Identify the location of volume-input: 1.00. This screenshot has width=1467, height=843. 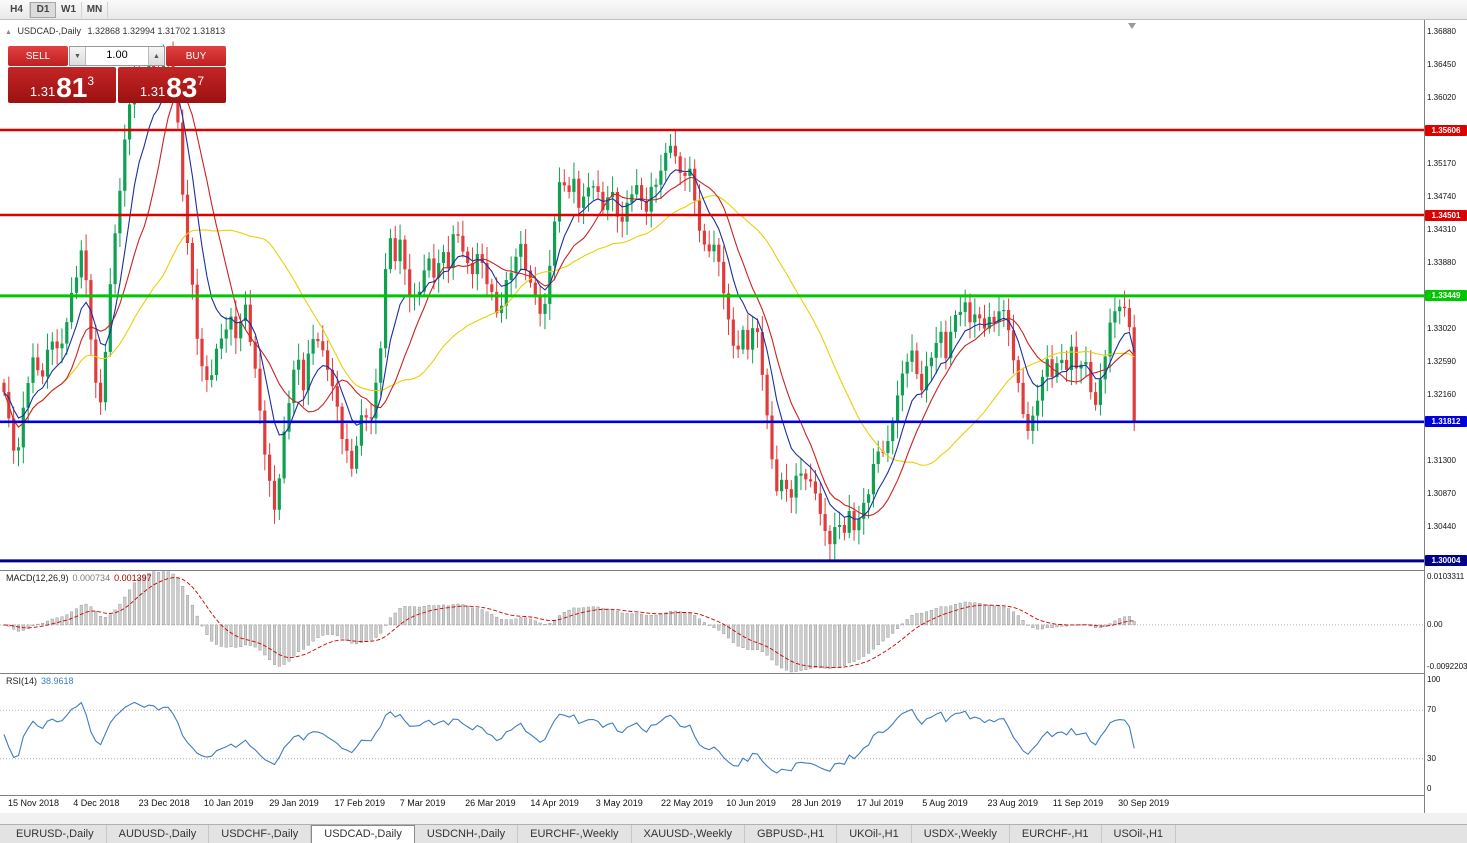
(117, 55).